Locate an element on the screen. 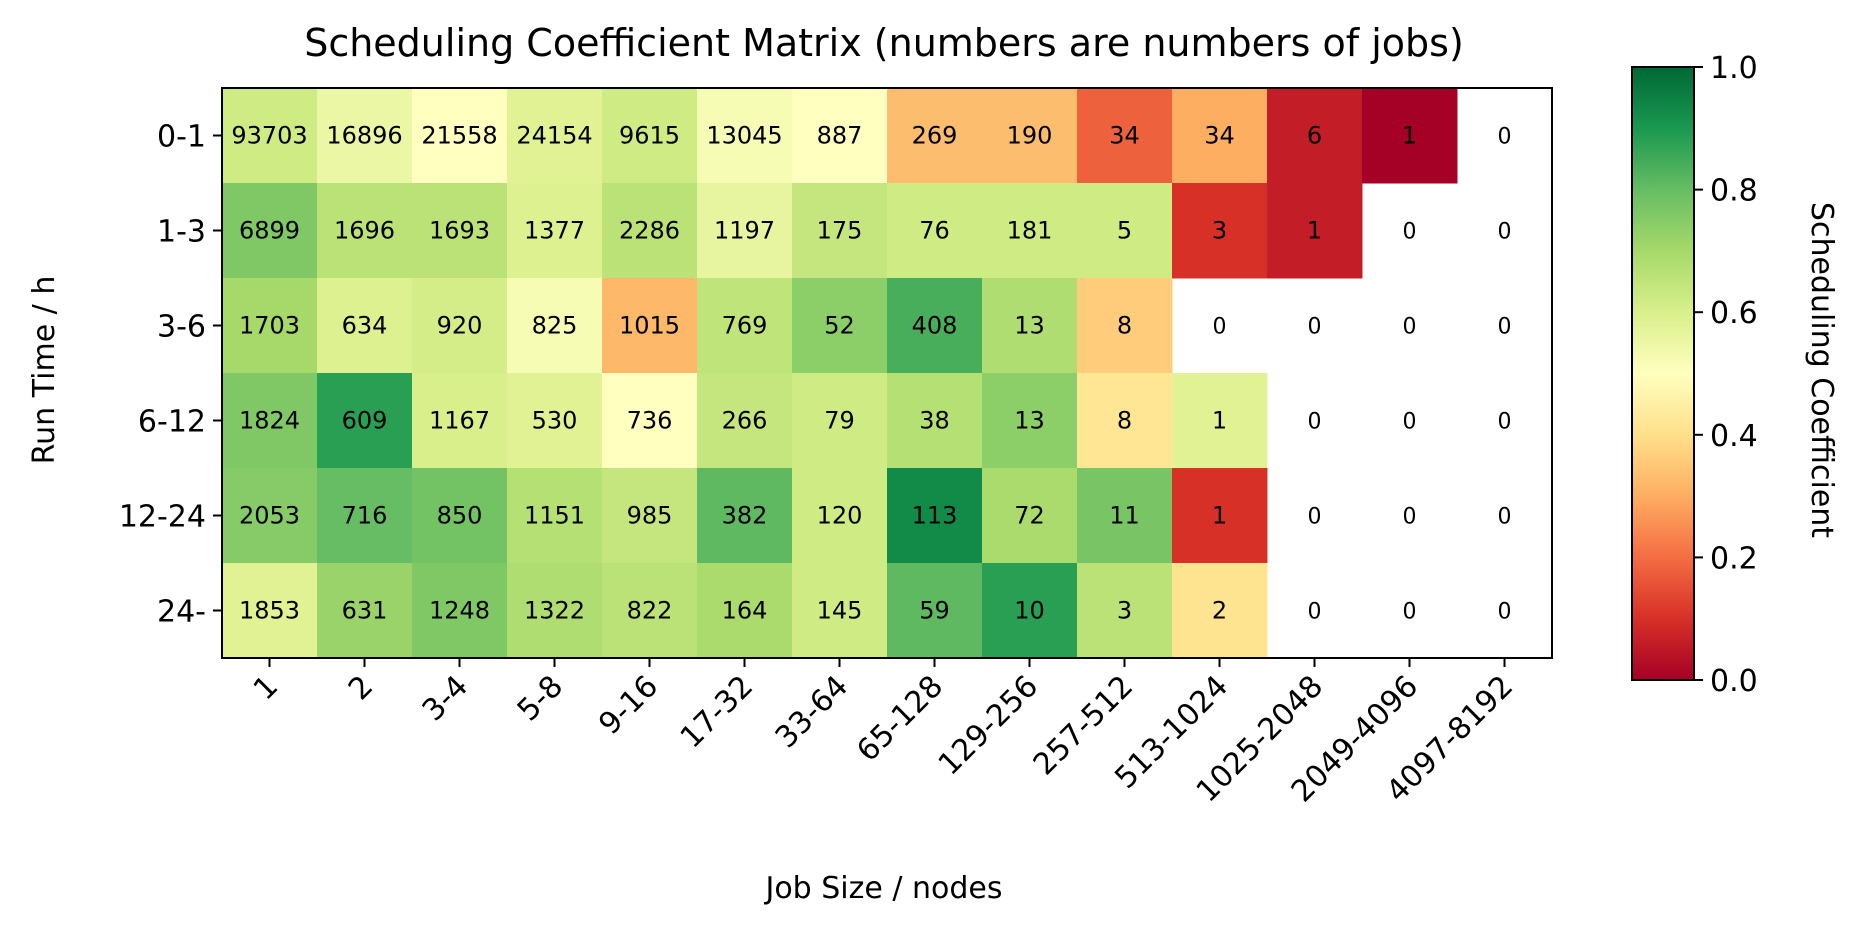  cell-count-label: 1703 is located at coordinates (269, 326).